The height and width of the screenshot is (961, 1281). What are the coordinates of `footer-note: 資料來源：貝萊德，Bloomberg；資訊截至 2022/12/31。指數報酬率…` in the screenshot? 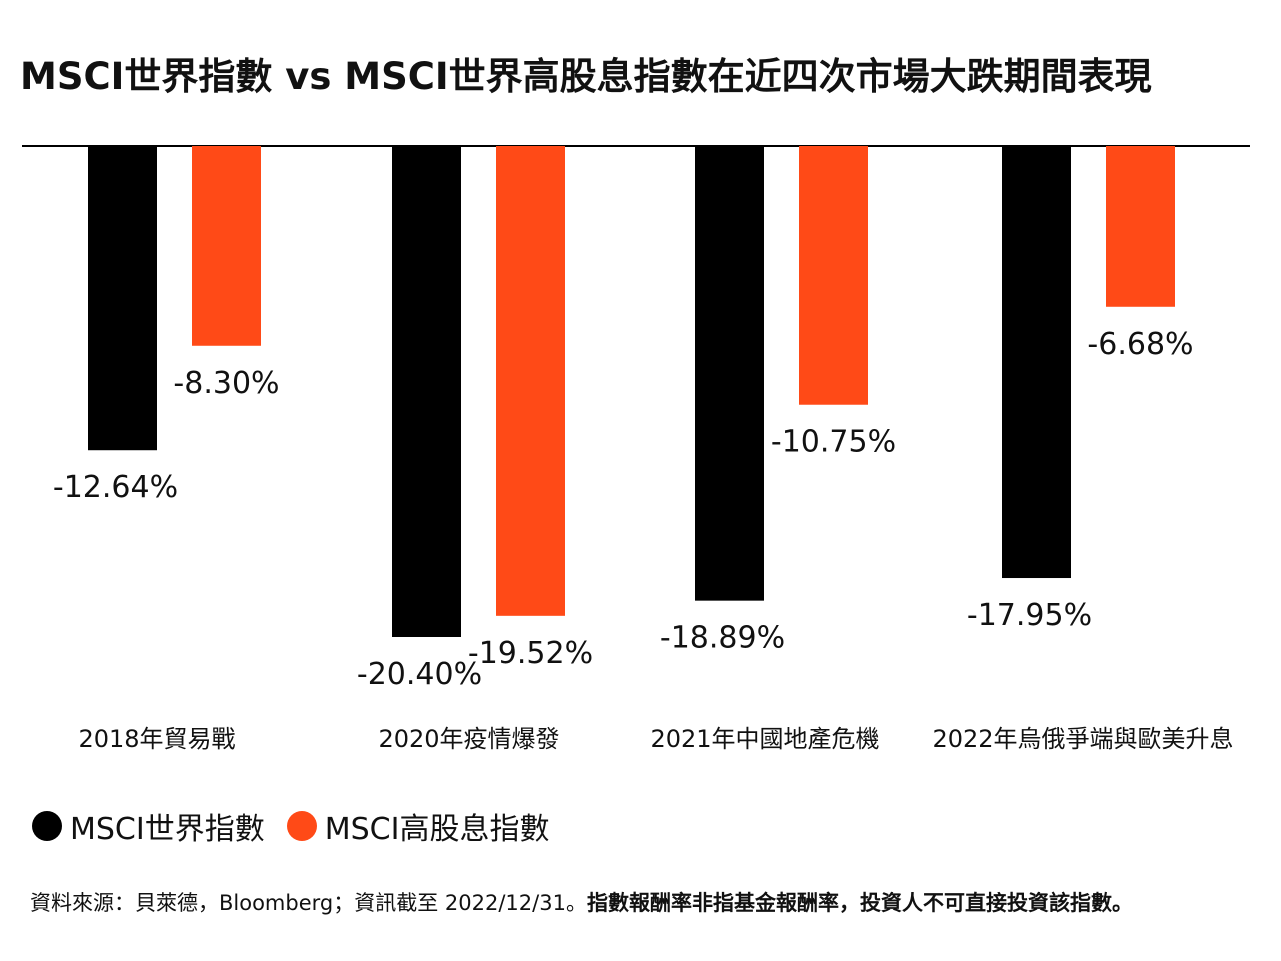 It's located at (581, 902).